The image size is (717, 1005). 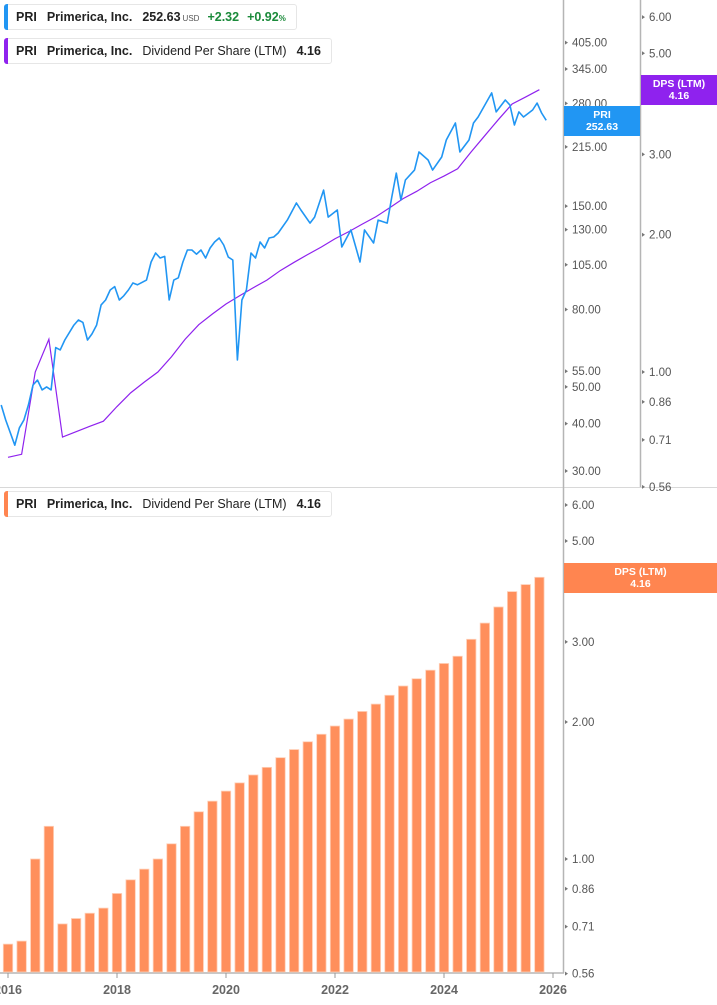 What do you see at coordinates (589, 44) in the screenshot?
I see `price-axis-tick-label: 405.00` at bounding box center [589, 44].